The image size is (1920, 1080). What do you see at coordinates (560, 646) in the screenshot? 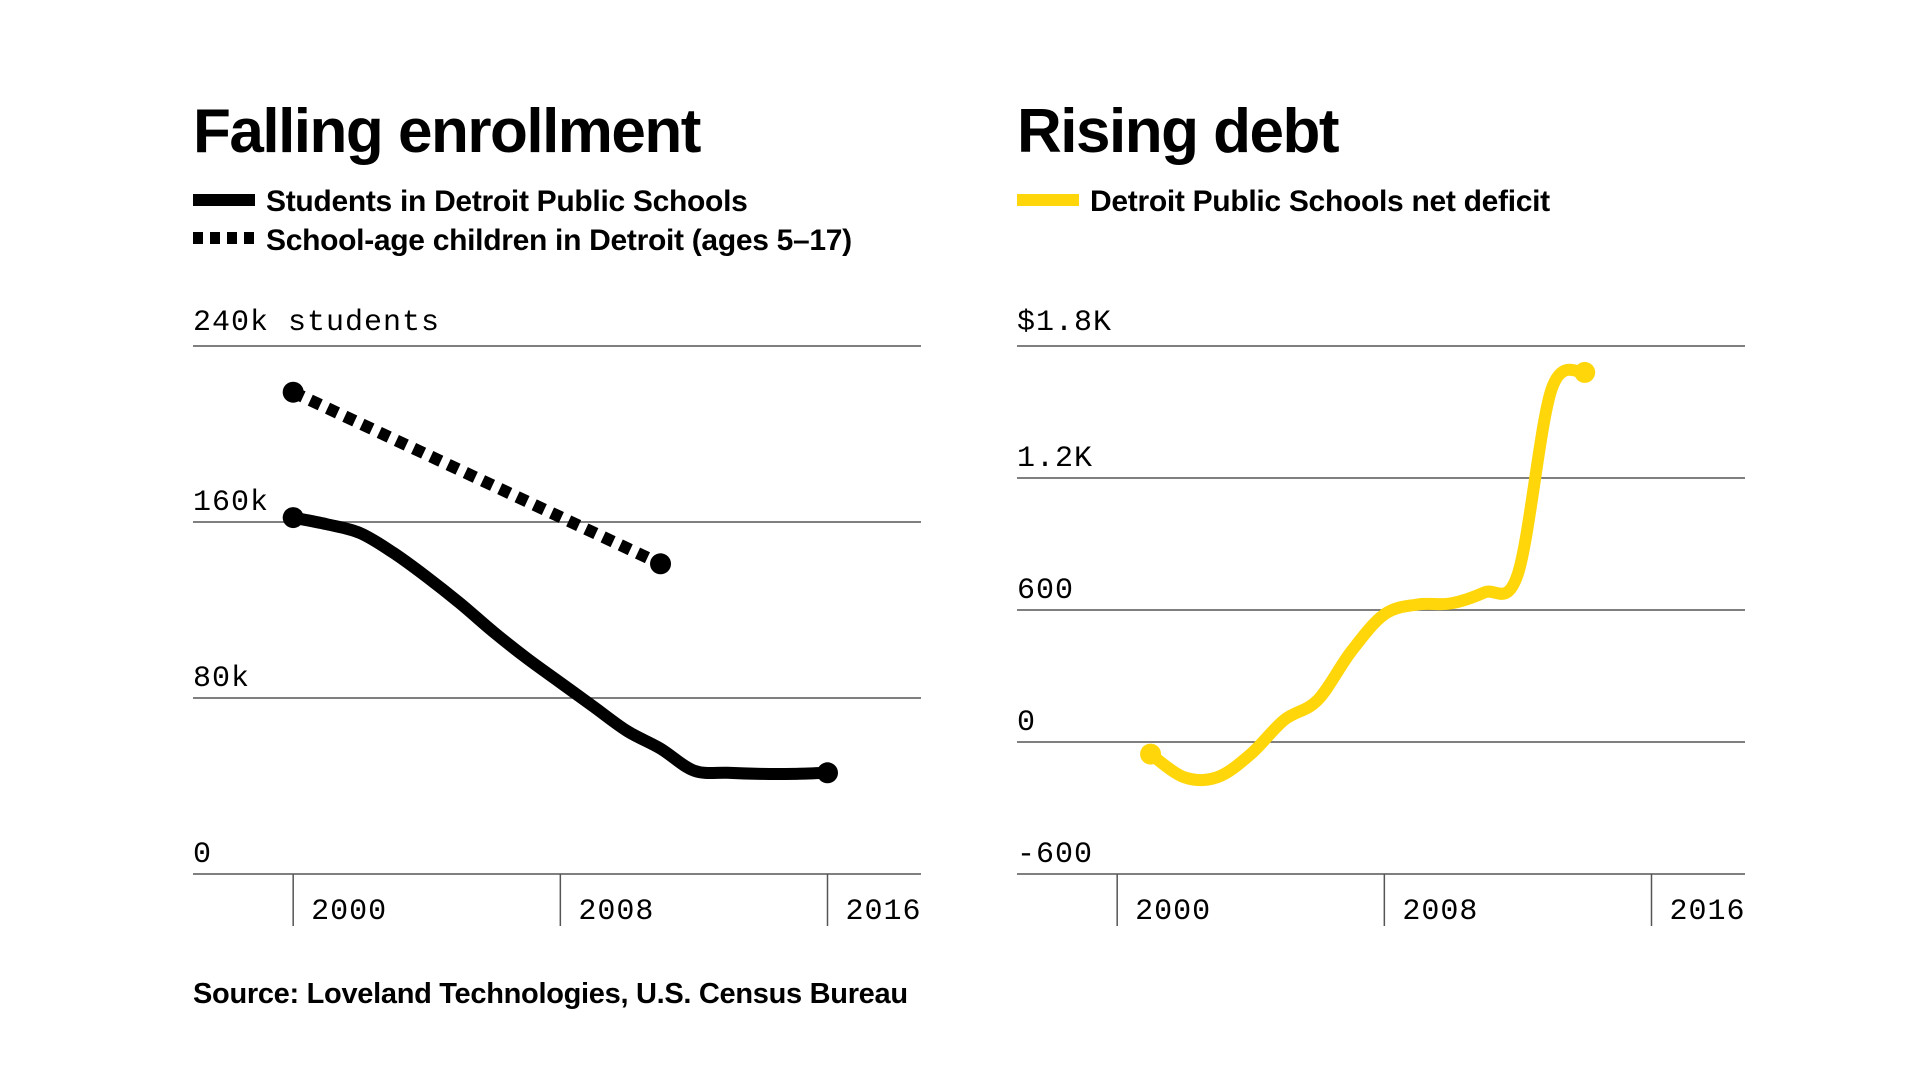
I see `series-line-students-in-detroit-public-schools` at bounding box center [560, 646].